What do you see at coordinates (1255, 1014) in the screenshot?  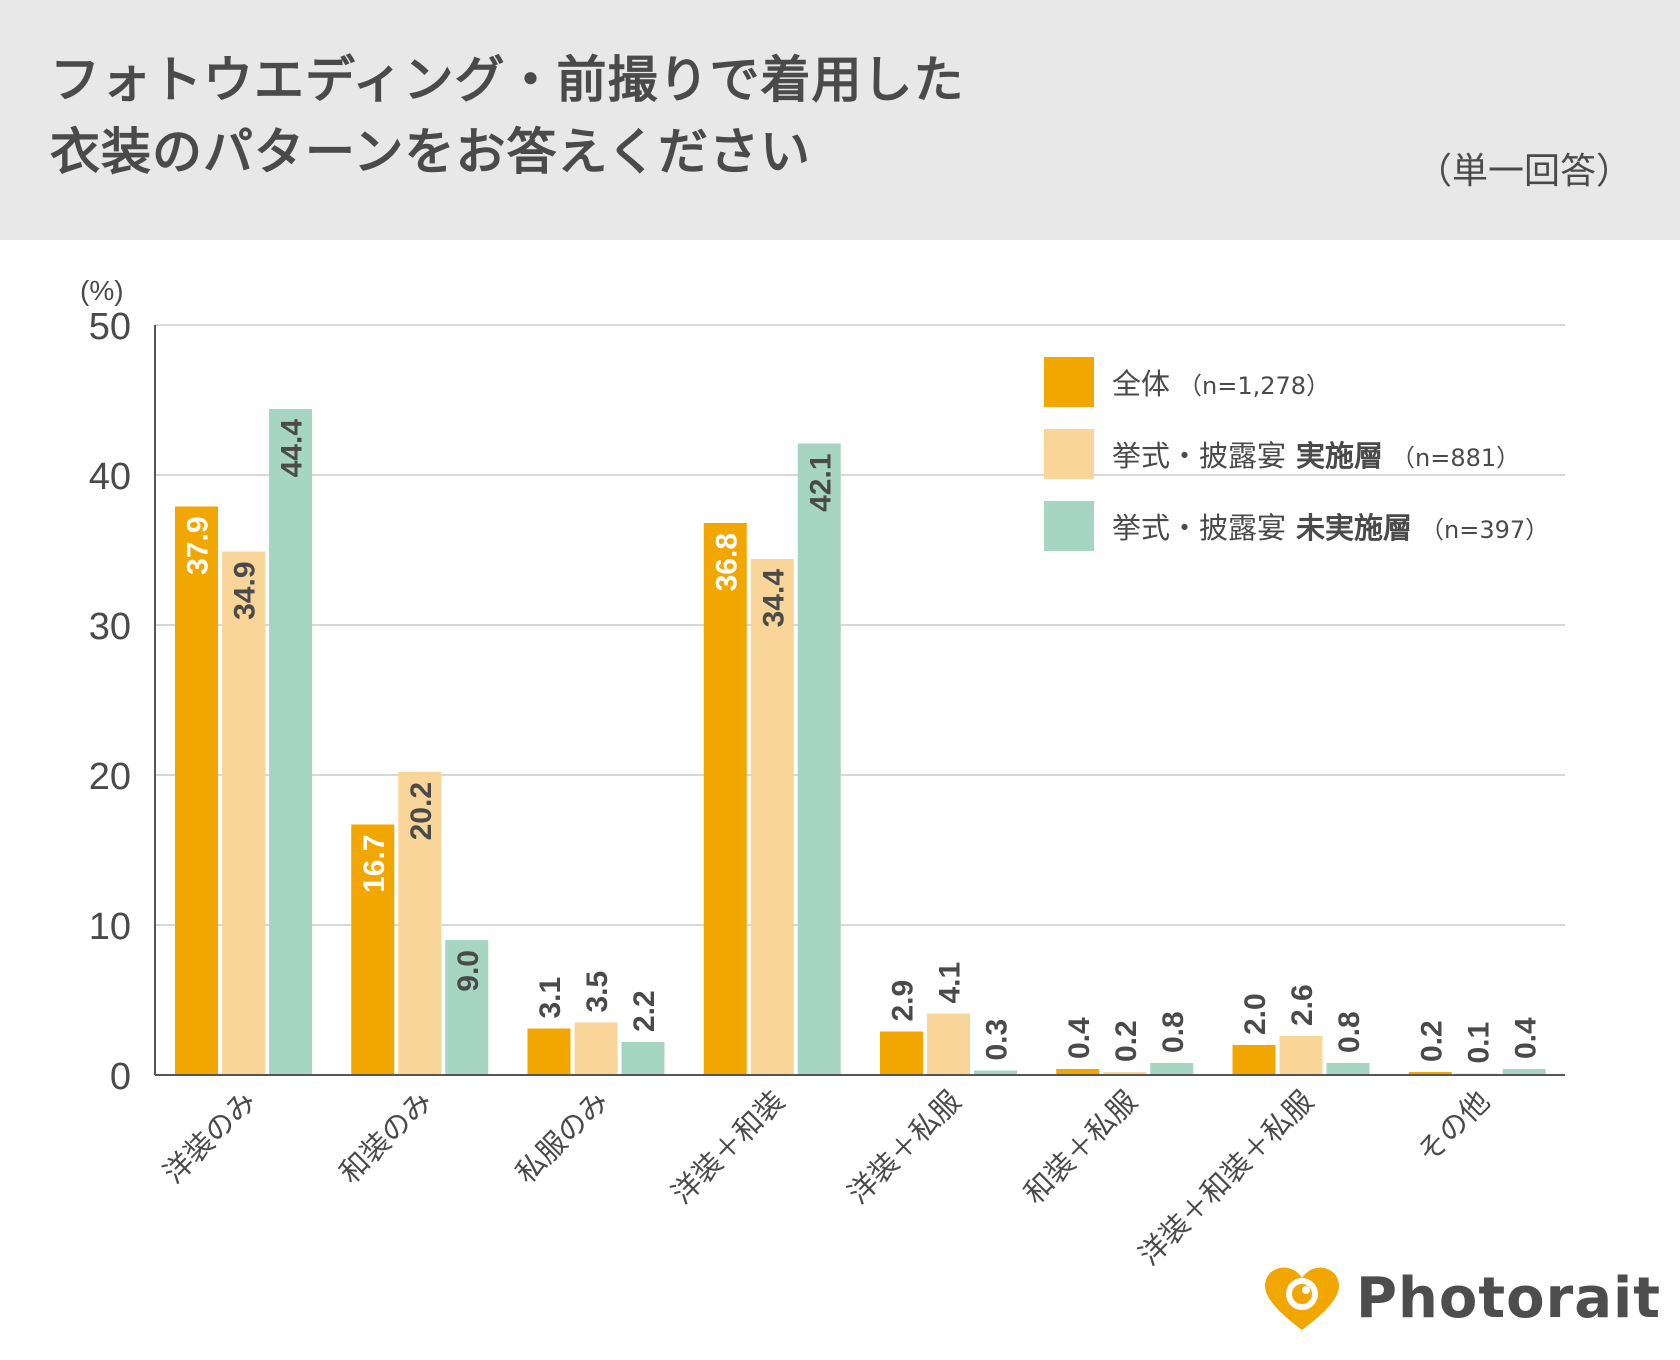 I see `data-label: 2.0` at bounding box center [1255, 1014].